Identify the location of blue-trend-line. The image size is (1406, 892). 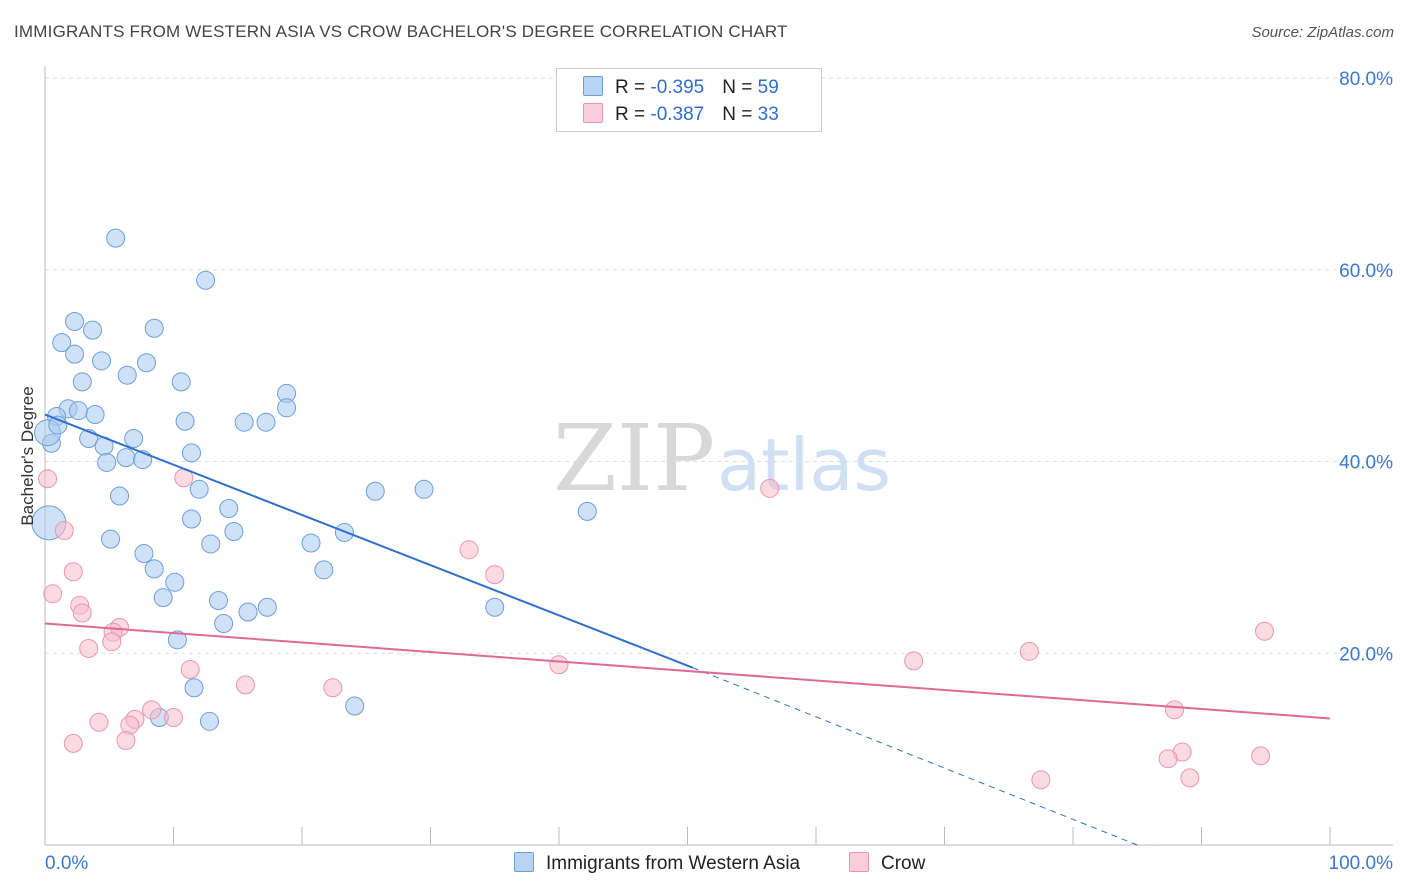
(369, 541).